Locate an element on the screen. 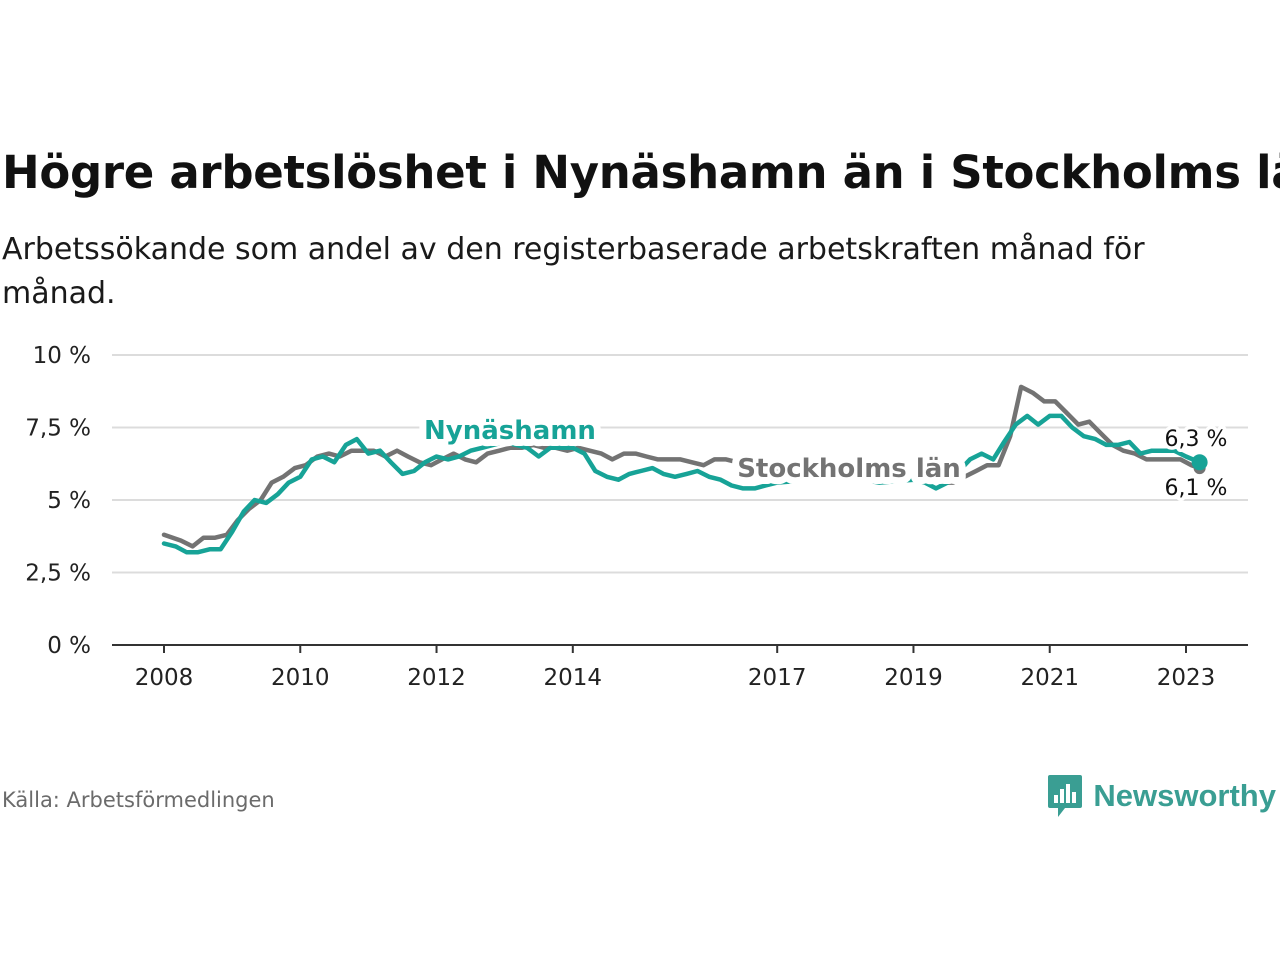 This screenshot has width=1280, height=960. x-axis-ticks: 2008 2010 2012 2014 2017 2019 2021 2023 is located at coordinates (675, 668).